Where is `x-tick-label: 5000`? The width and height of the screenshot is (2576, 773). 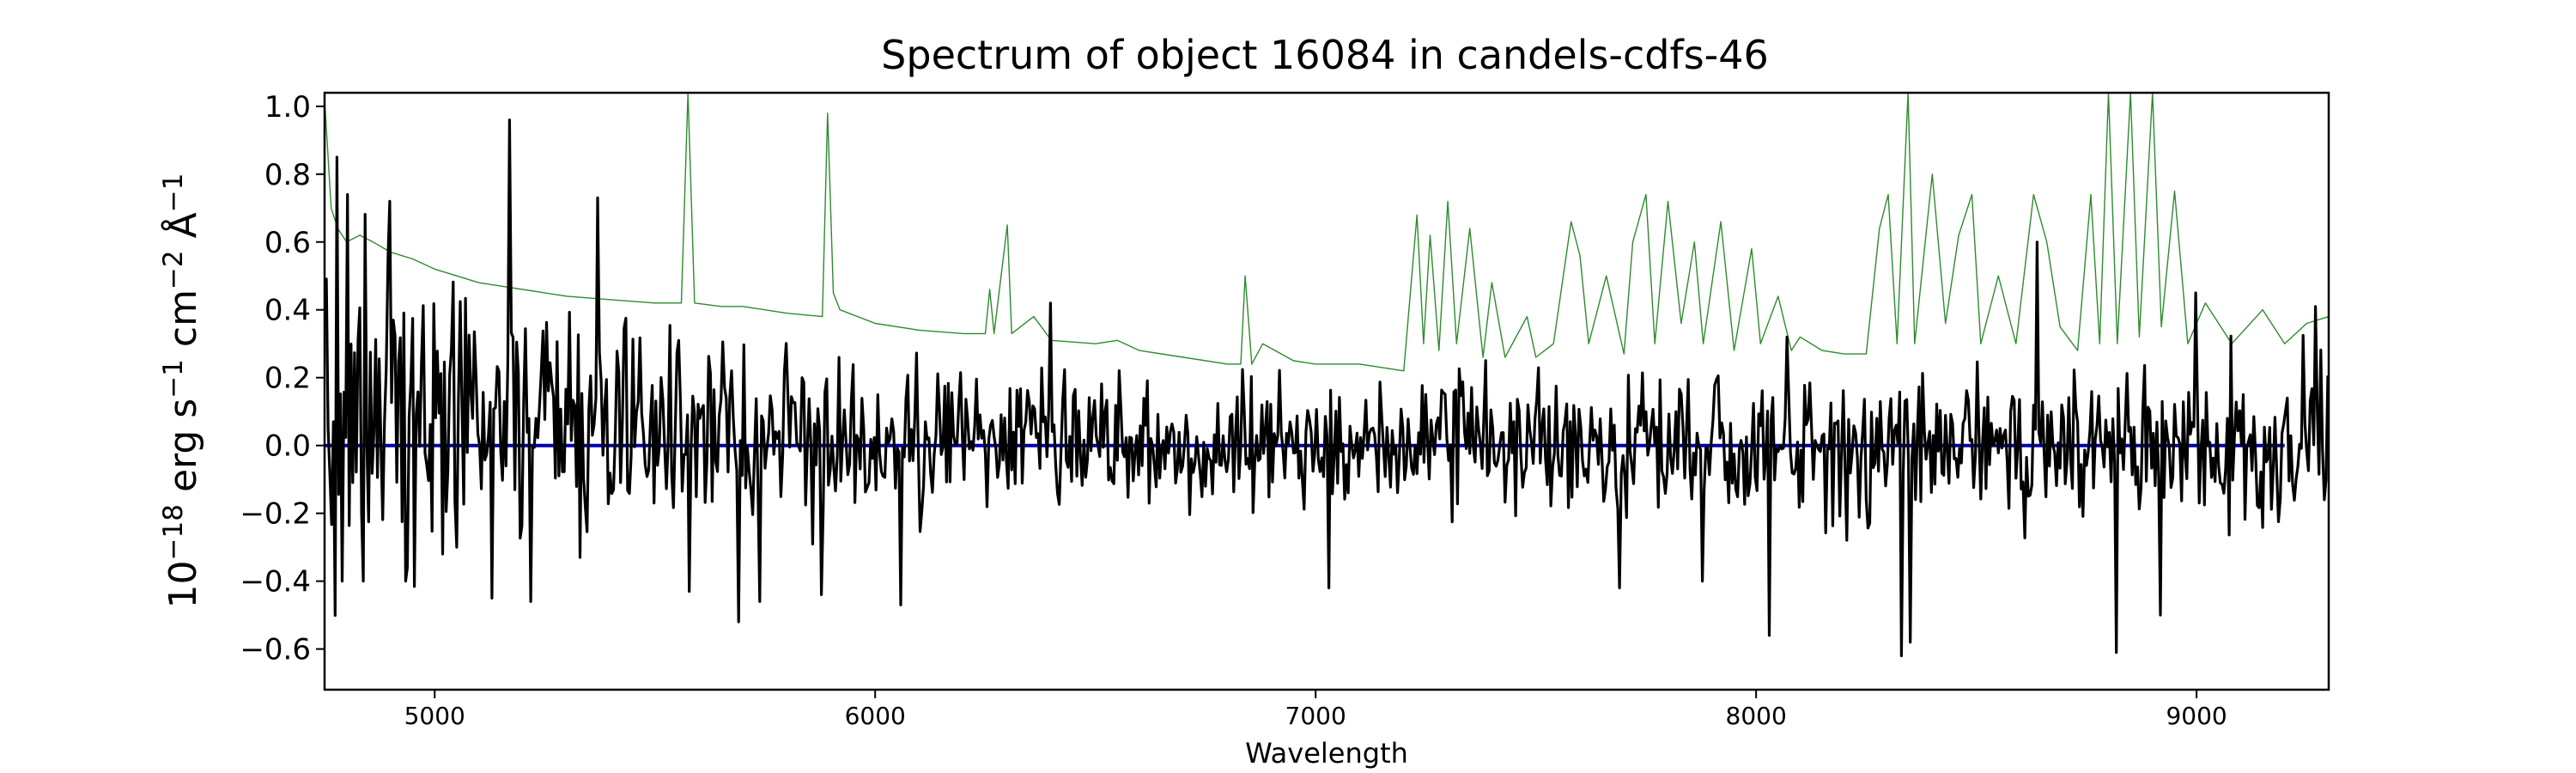
x-tick-label: 5000 is located at coordinates (434, 716).